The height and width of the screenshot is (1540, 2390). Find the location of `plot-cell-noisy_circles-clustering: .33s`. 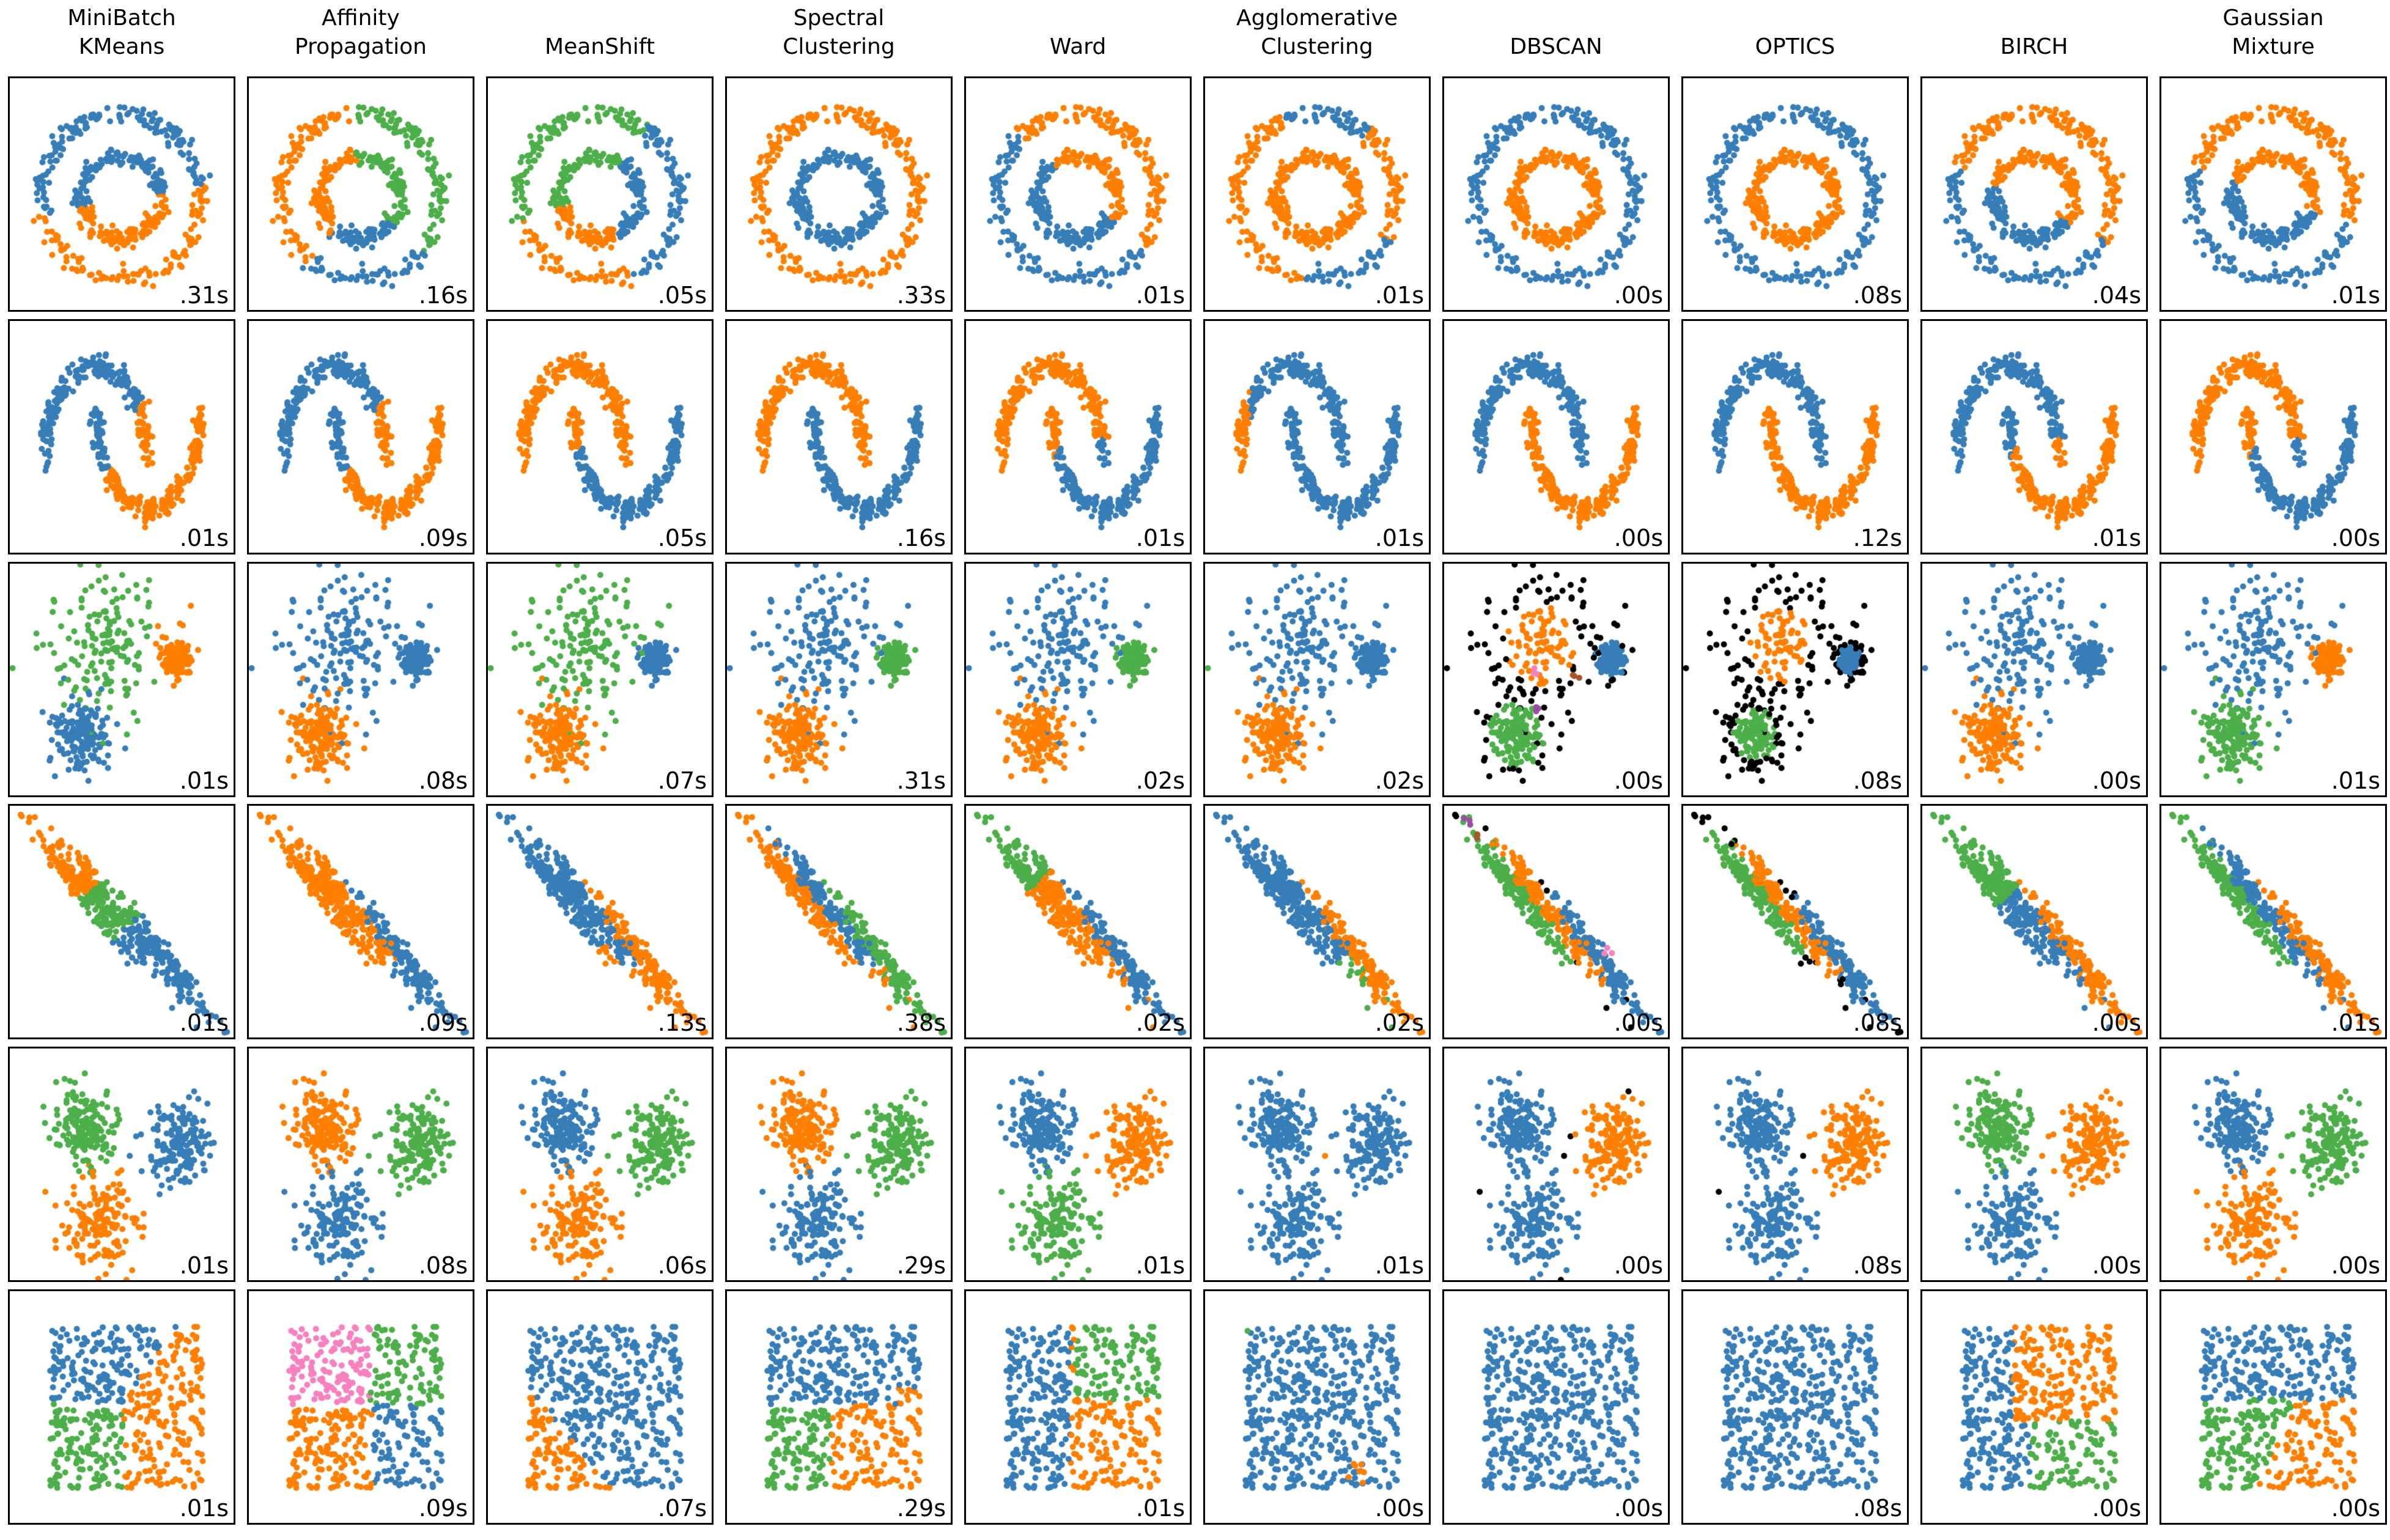

plot-cell-noisy_circles-clustering: .33s is located at coordinates (839, 194).